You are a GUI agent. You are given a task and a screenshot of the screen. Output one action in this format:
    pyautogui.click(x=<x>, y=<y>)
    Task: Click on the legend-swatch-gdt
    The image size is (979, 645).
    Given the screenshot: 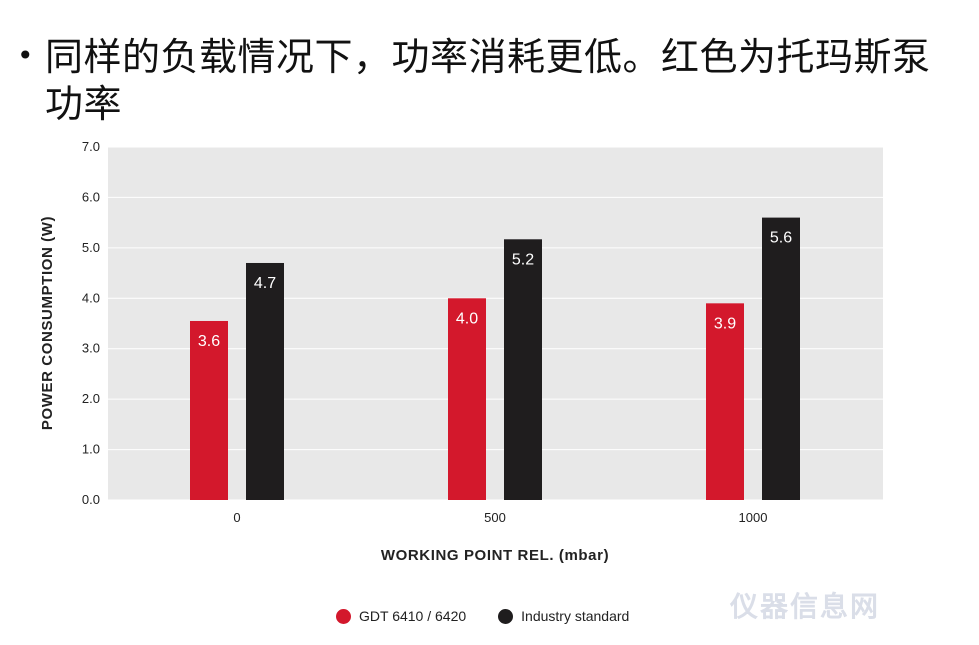 What is the action you would take?
    pyautogui.click(x=343, y=616)
    